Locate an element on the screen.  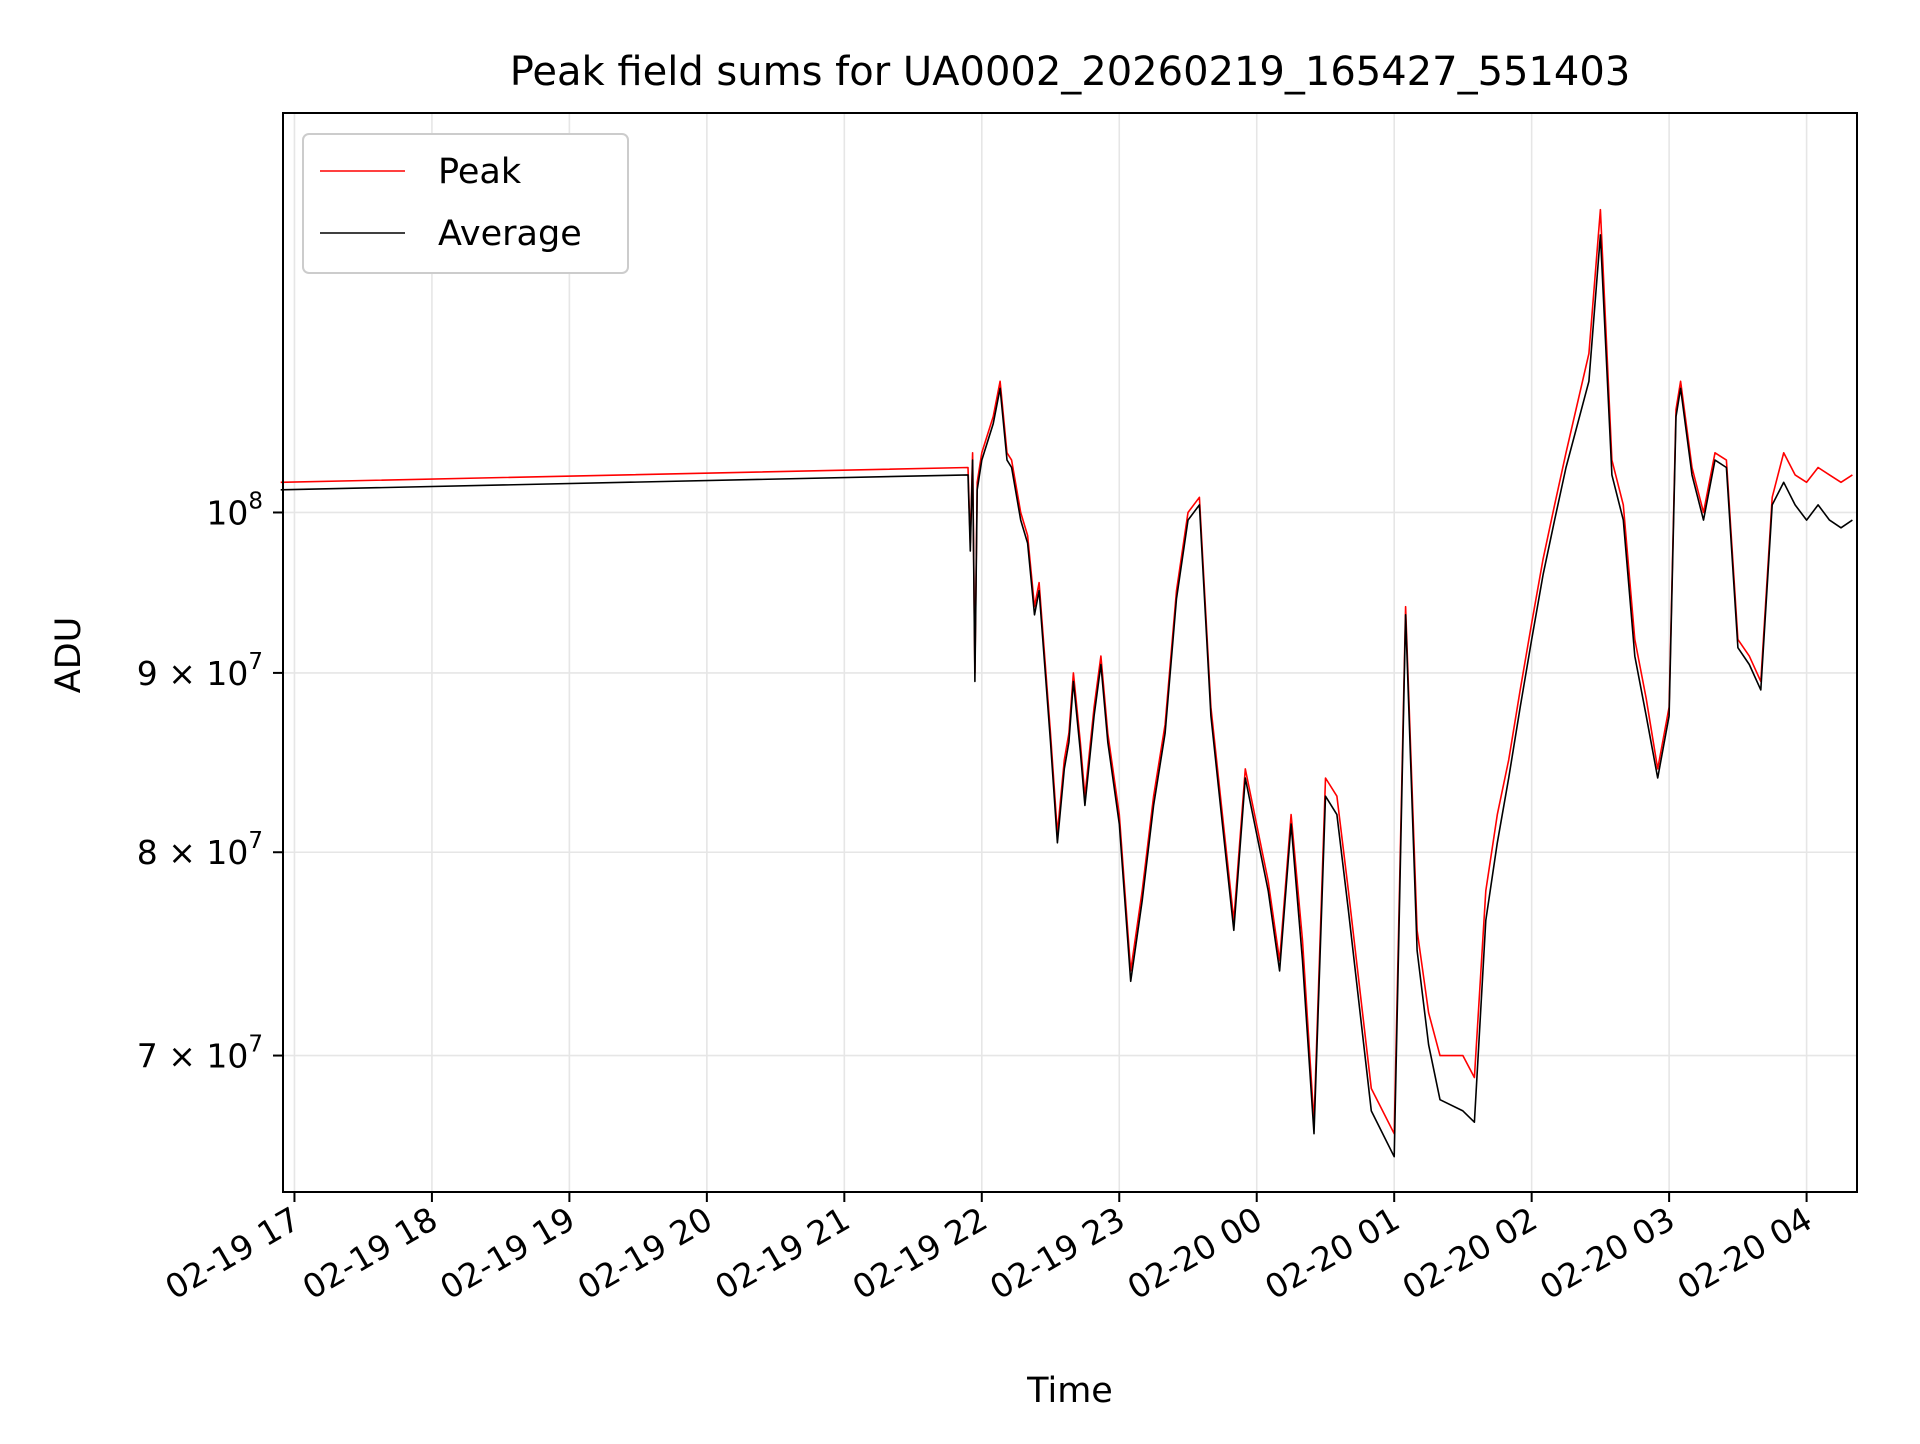
x-tick-label: 02-20 04 is located at coordinates (1745, 1253).